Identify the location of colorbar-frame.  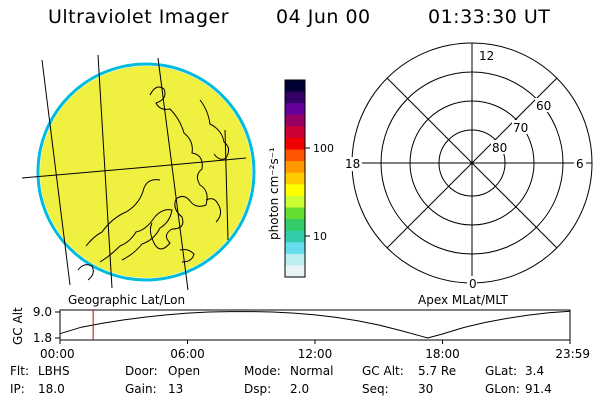
(295, 178).